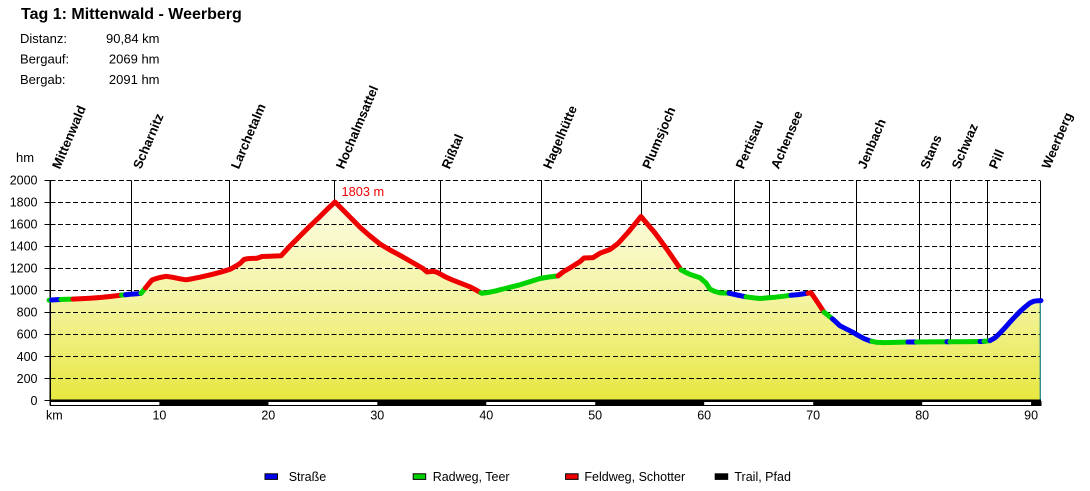 This screenshot has width=1090, height=491. I want to click on svg-text: 0, so click(34, 401).